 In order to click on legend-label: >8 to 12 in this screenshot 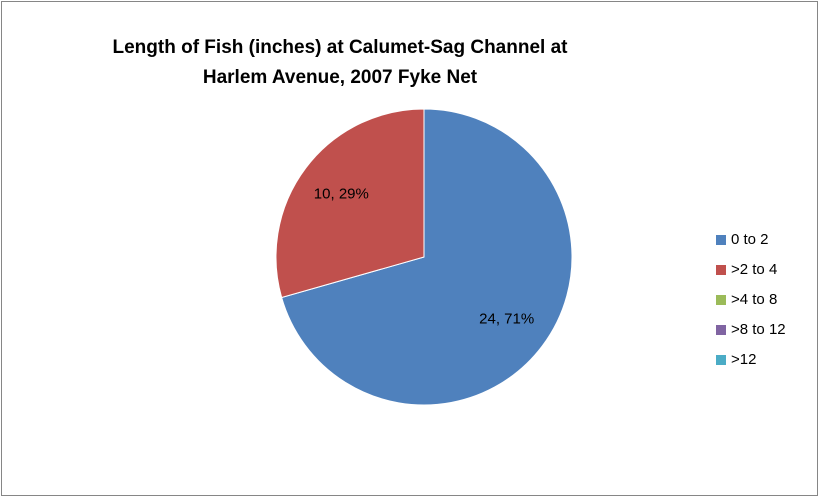, I will do `click(758, 329)`.